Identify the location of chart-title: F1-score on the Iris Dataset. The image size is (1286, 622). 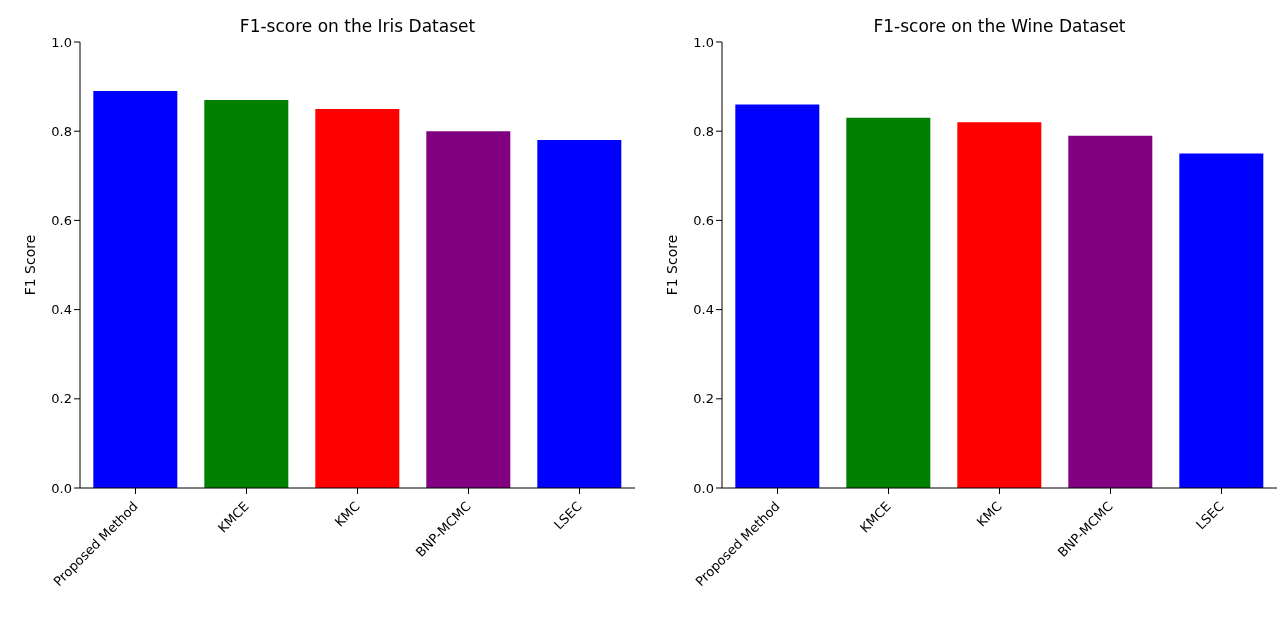
(357, 26).